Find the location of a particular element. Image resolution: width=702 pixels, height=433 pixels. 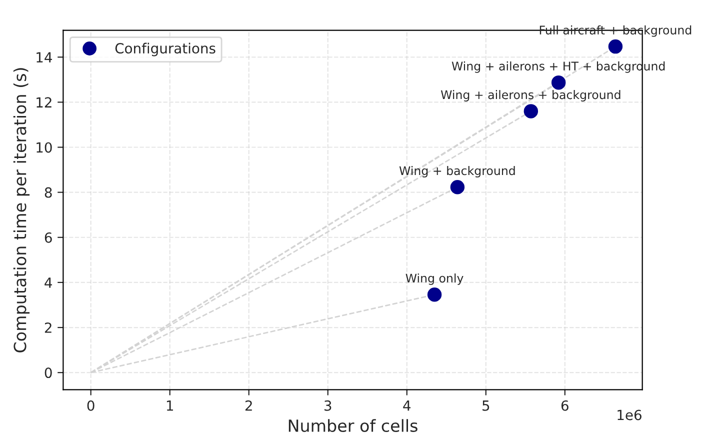

annotation: Wing + ailerons + background is located at coordinates (530, 96).